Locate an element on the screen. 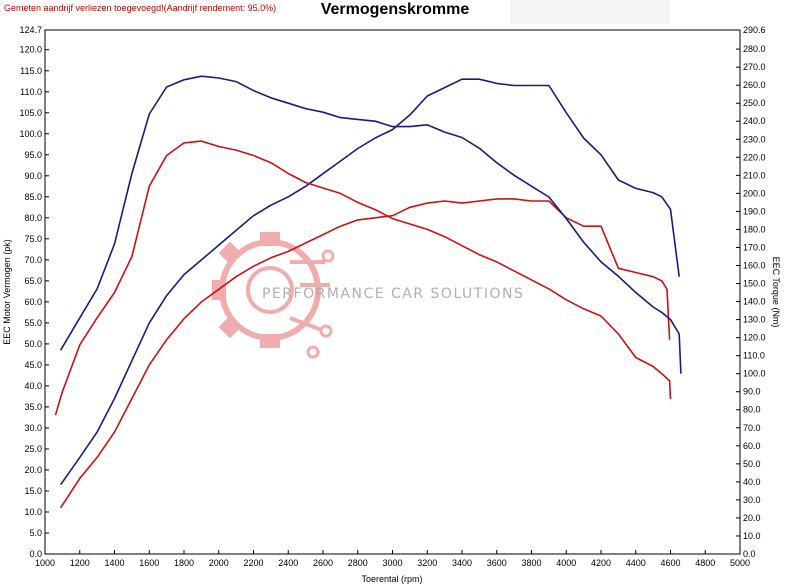  y-left-tick-label: 120.0 is located at coordinates (30, 50).